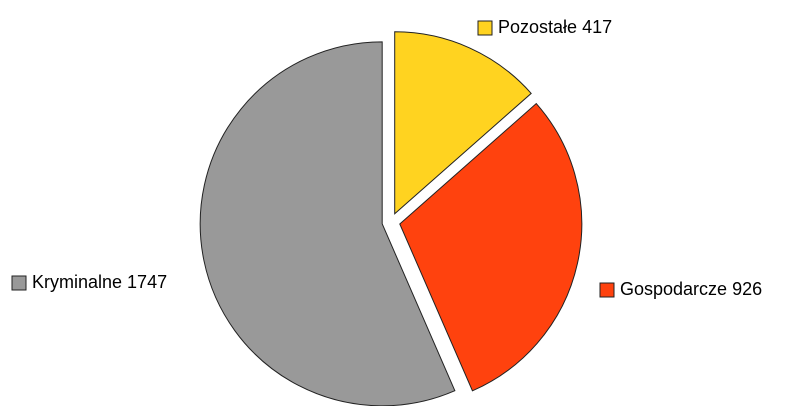  What do you see at coordinates (673, 289) in the screenshot?
I see `slice-name: Gospodarcze` at bounding box center [673, 289].